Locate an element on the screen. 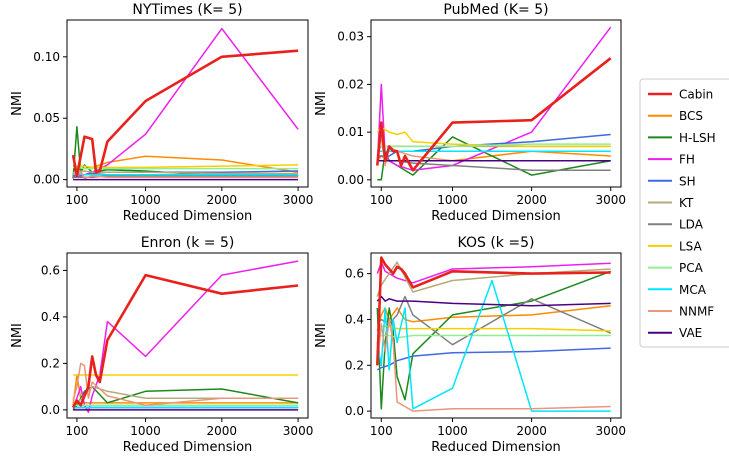  panel-4-series-vae is located at coordinates (493, 301).